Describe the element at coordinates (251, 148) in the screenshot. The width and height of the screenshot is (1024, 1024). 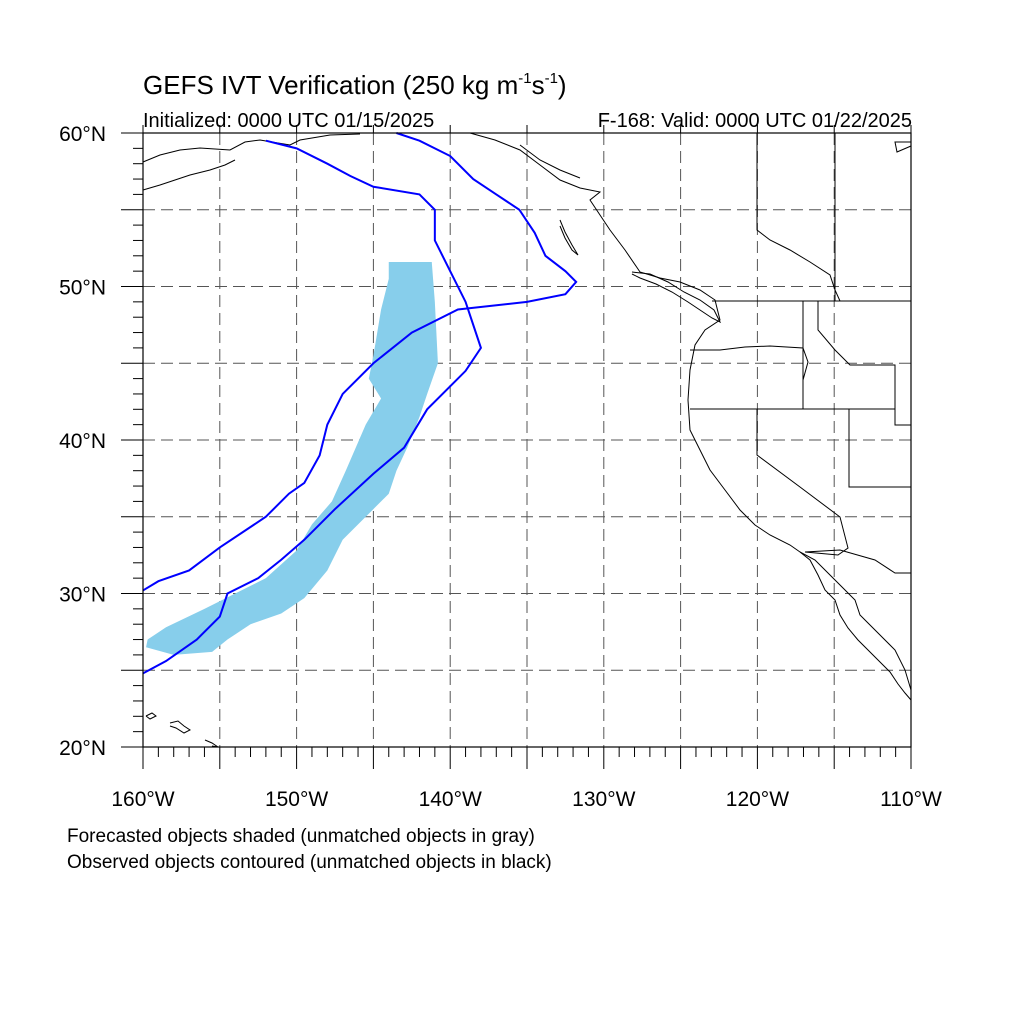
I see `coastline-alaska` at that location.